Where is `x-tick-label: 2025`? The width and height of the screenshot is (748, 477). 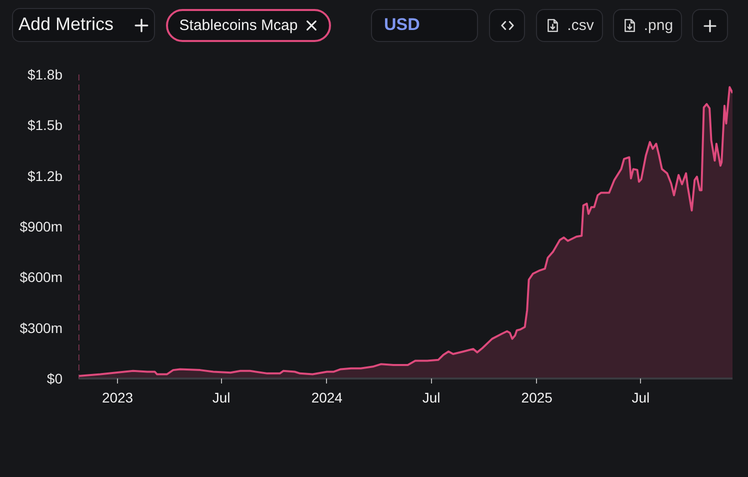 x-tick-label: 2025 is located at coordinates (537, 398).